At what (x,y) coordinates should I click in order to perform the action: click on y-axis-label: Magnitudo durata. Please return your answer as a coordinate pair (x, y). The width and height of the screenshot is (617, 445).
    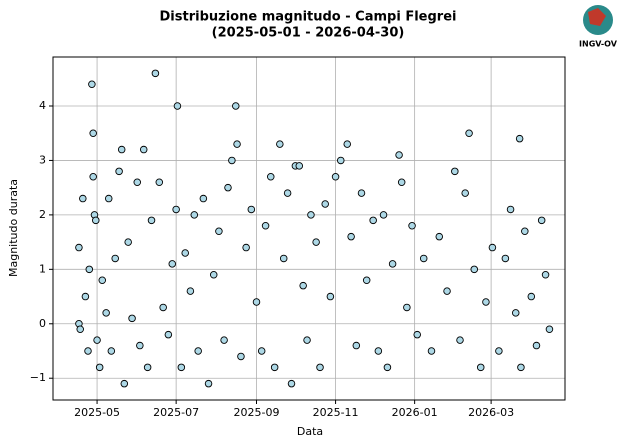
    Looking at the image, I should click on (13, 228).